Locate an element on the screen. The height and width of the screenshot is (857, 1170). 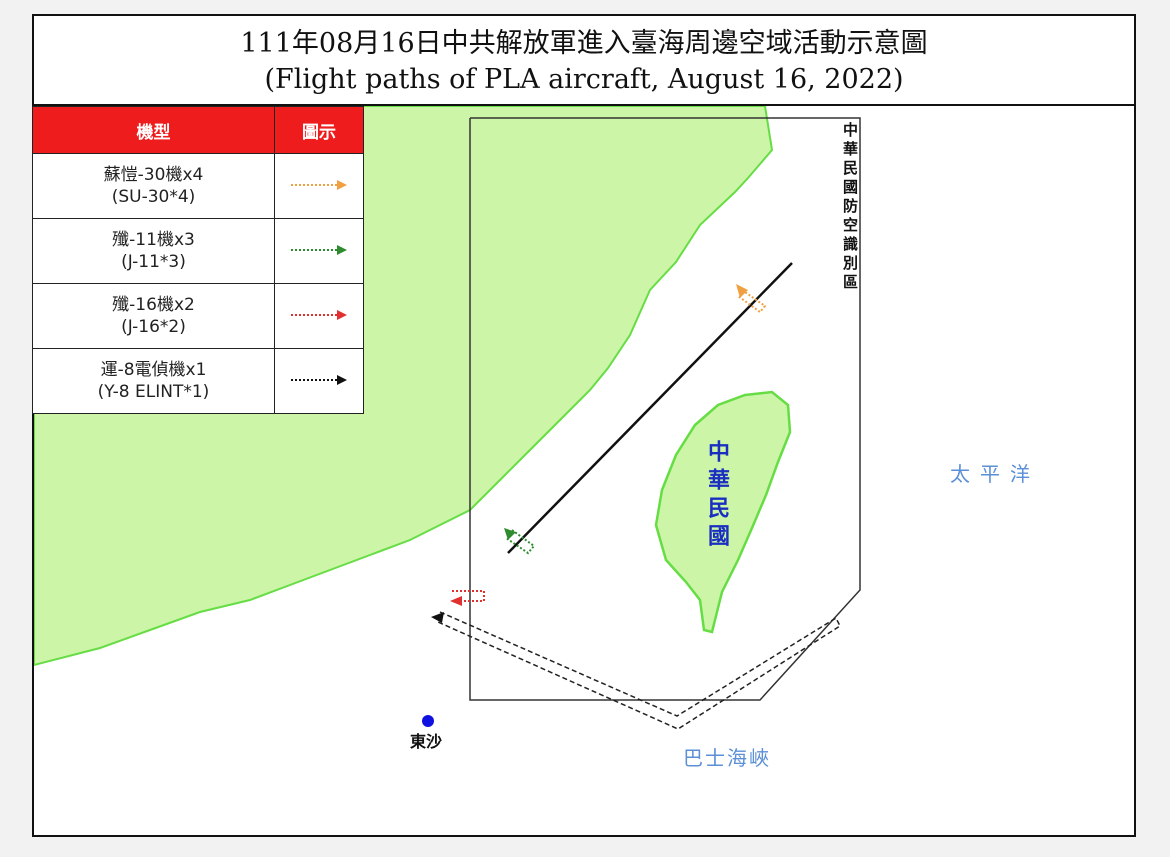
aircraft-name-zh: 殲-11機x3 is located at coordinates (153, 240).